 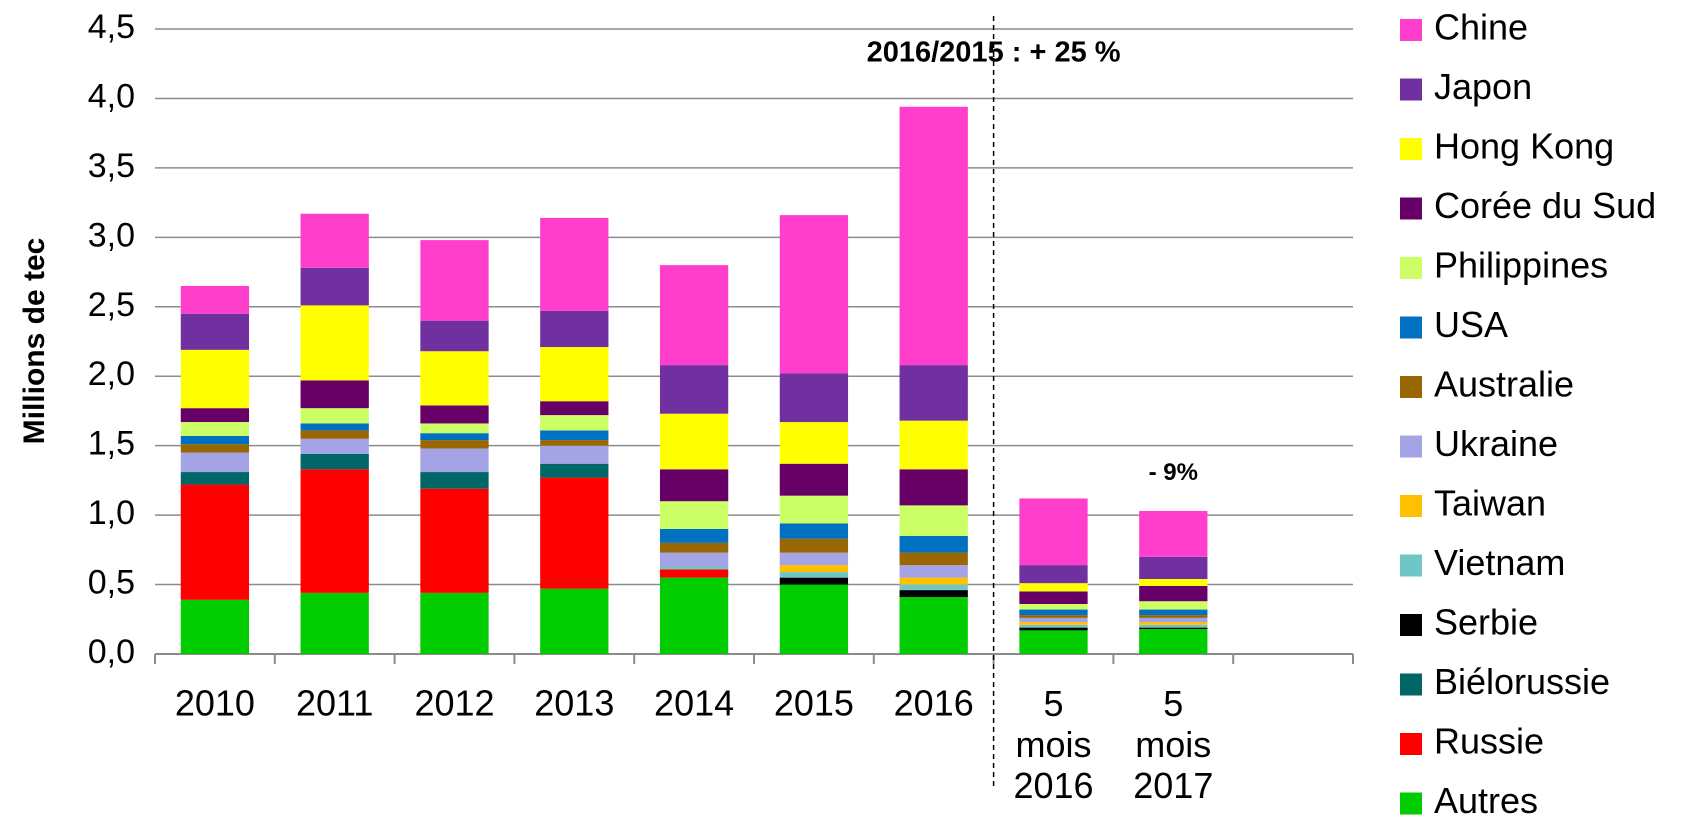 What do you see at coordinates (934, 703) in the screenshot?
I see `x-tick-label: 2016` at bounding box center [934, 703].